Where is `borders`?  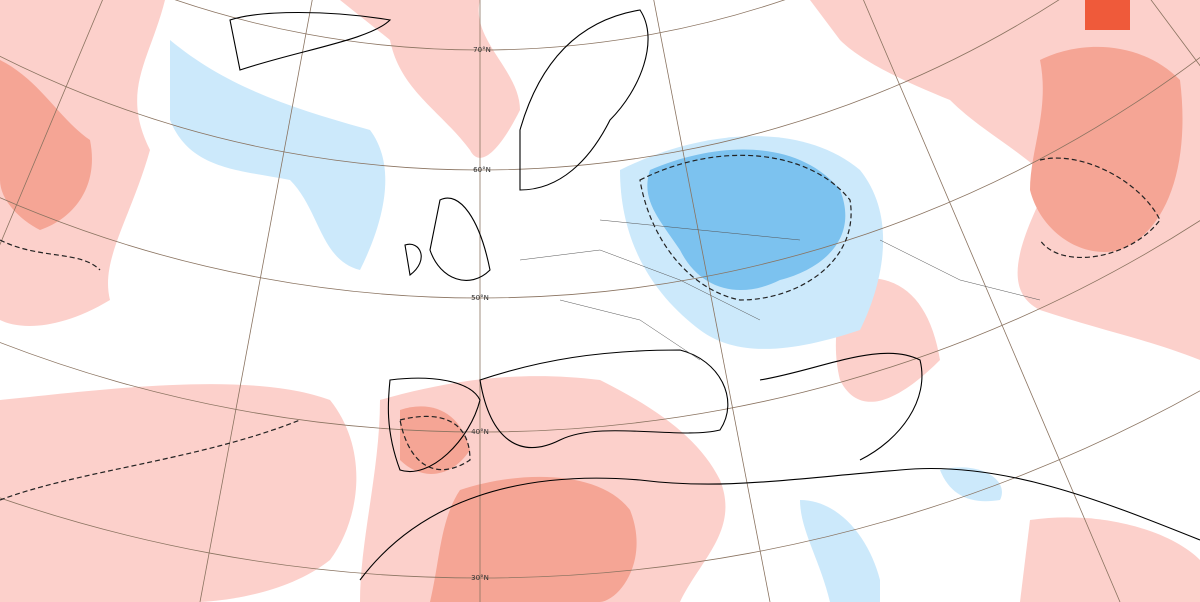 borders is located at coordinates (780, 290).